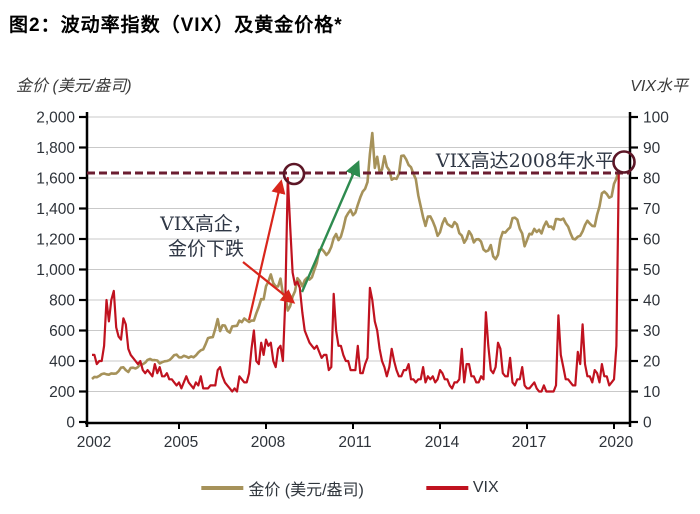 This screenshot has width=700, height=514. Describe the element at coordinates (652, 179) in the screenshot. I see `right-axis-tick-label: 80` at that location.